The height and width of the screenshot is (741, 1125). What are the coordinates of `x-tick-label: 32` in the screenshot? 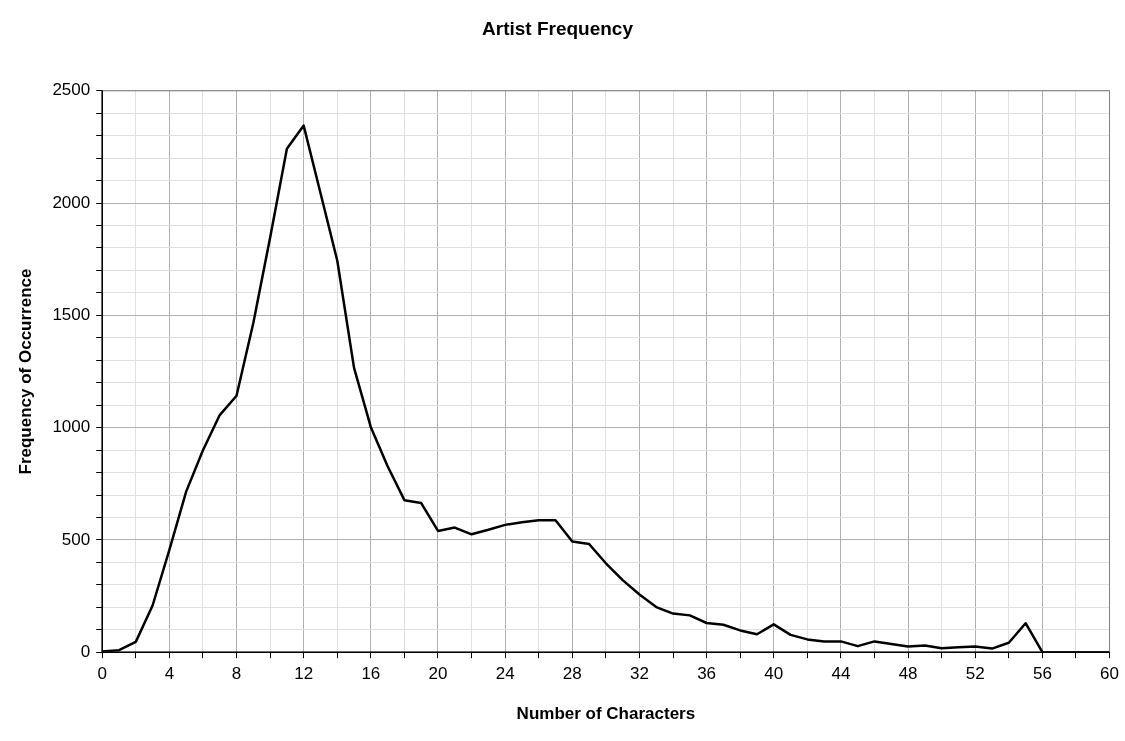 It's located at (639, 674).